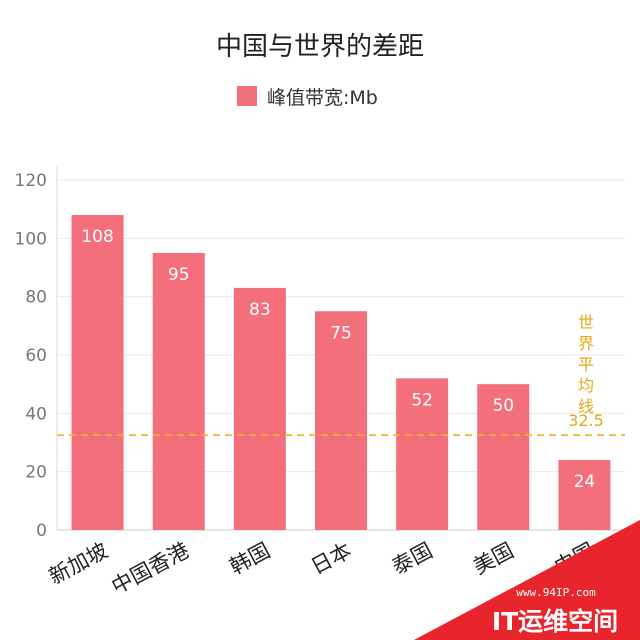 Image resolution: width=640 pixels, height=640 pixels. Describe the element at coordinates (78, 563) in the screenshot. I see `category-label: 新加坡` at that location.